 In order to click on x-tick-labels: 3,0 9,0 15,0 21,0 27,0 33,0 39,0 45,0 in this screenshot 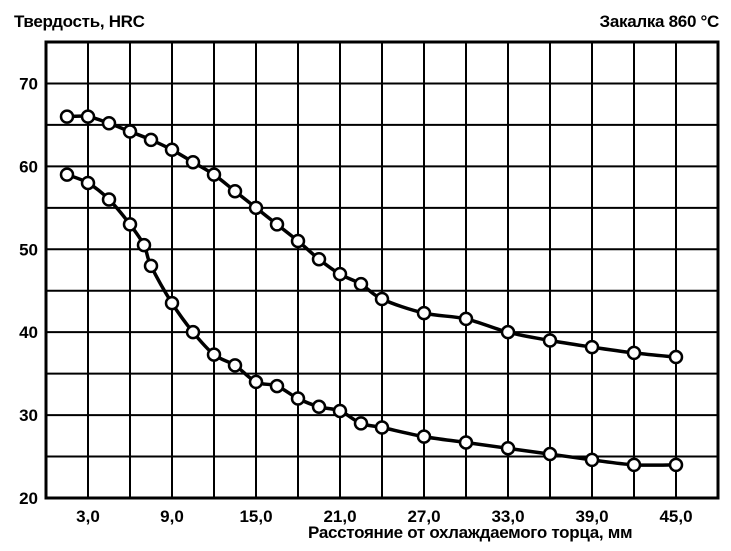, I will do `click(384, 516)`.